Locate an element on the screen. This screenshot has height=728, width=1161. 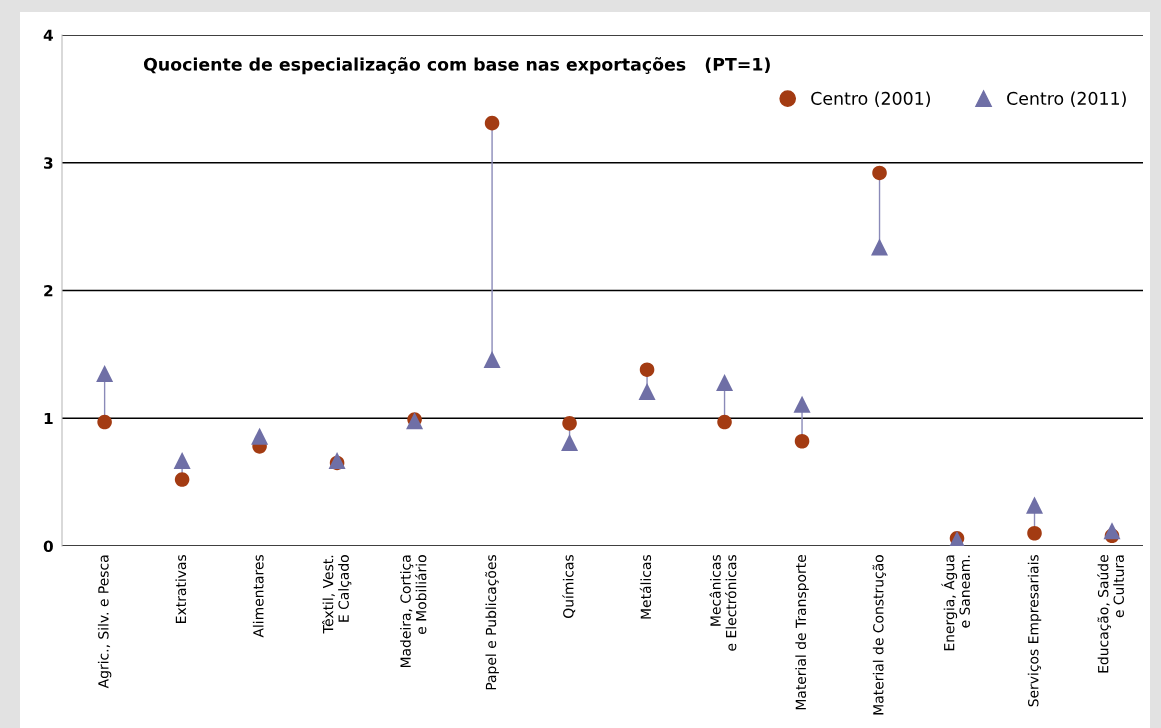
x-tick-label: Energia, Água e Saneam. is located at coordinates (955, 603).